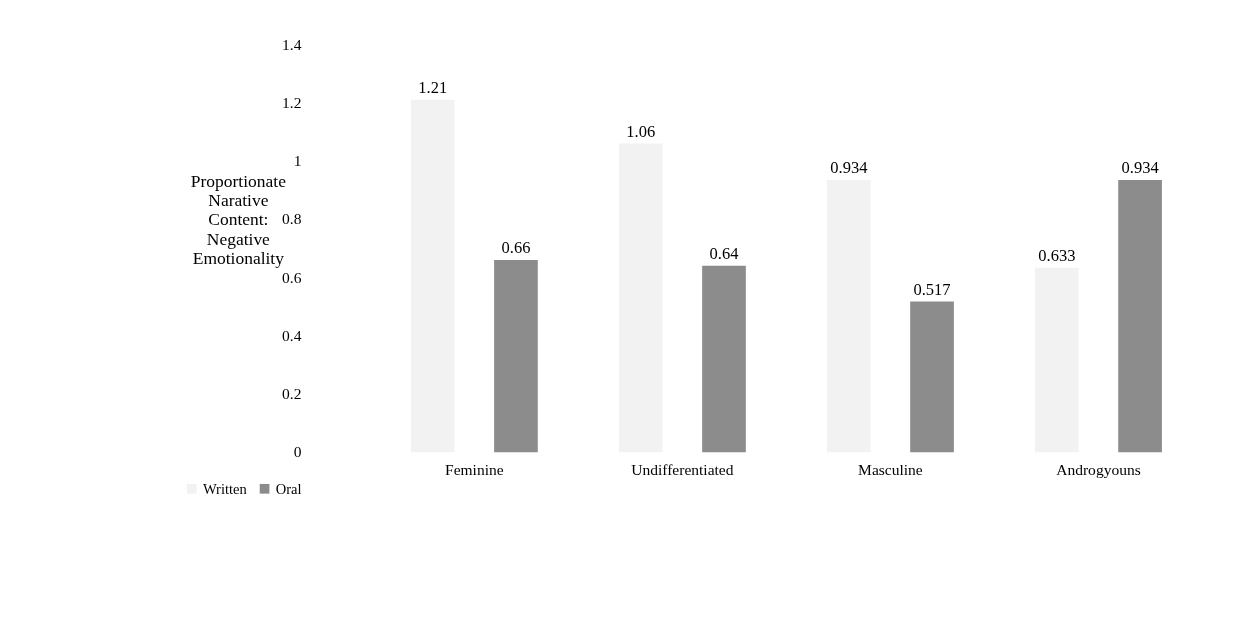  I want to click on y-tick-label: 1.4, so click(292, 44).